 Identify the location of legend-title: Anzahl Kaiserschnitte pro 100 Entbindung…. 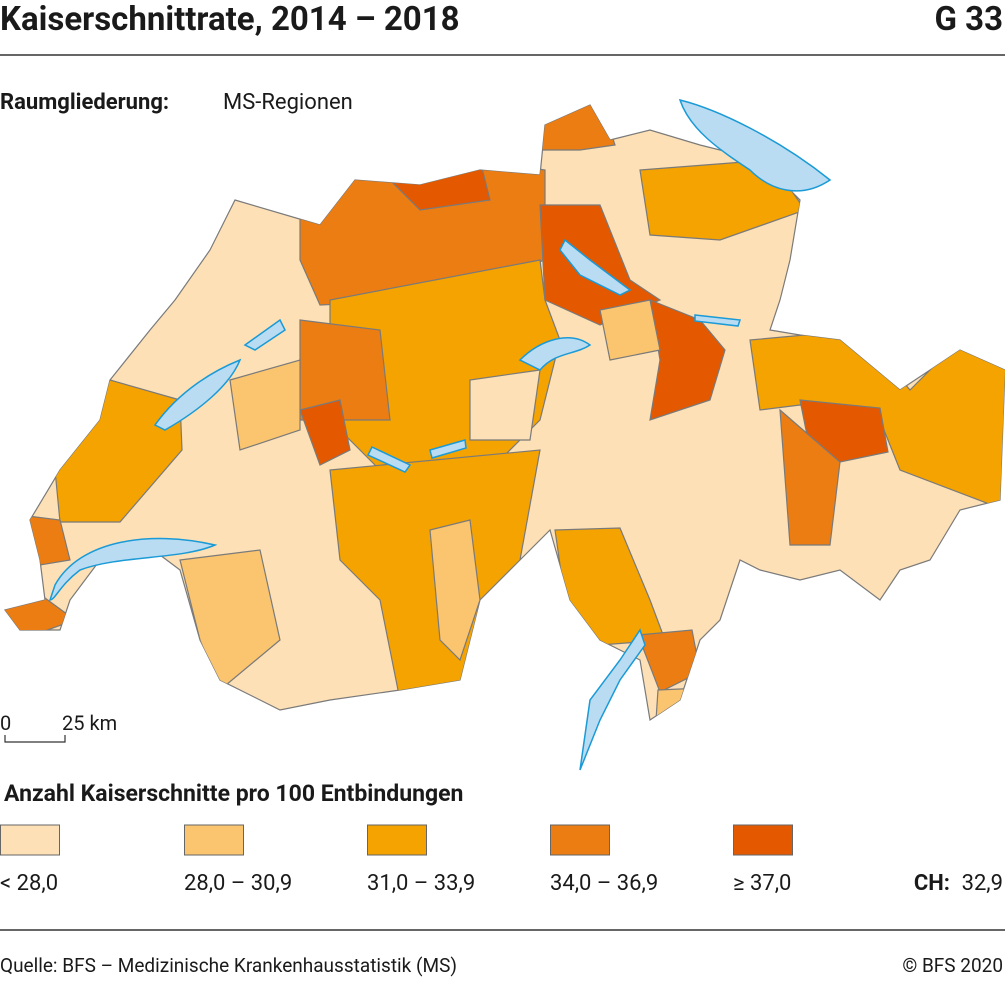
(233, 793).